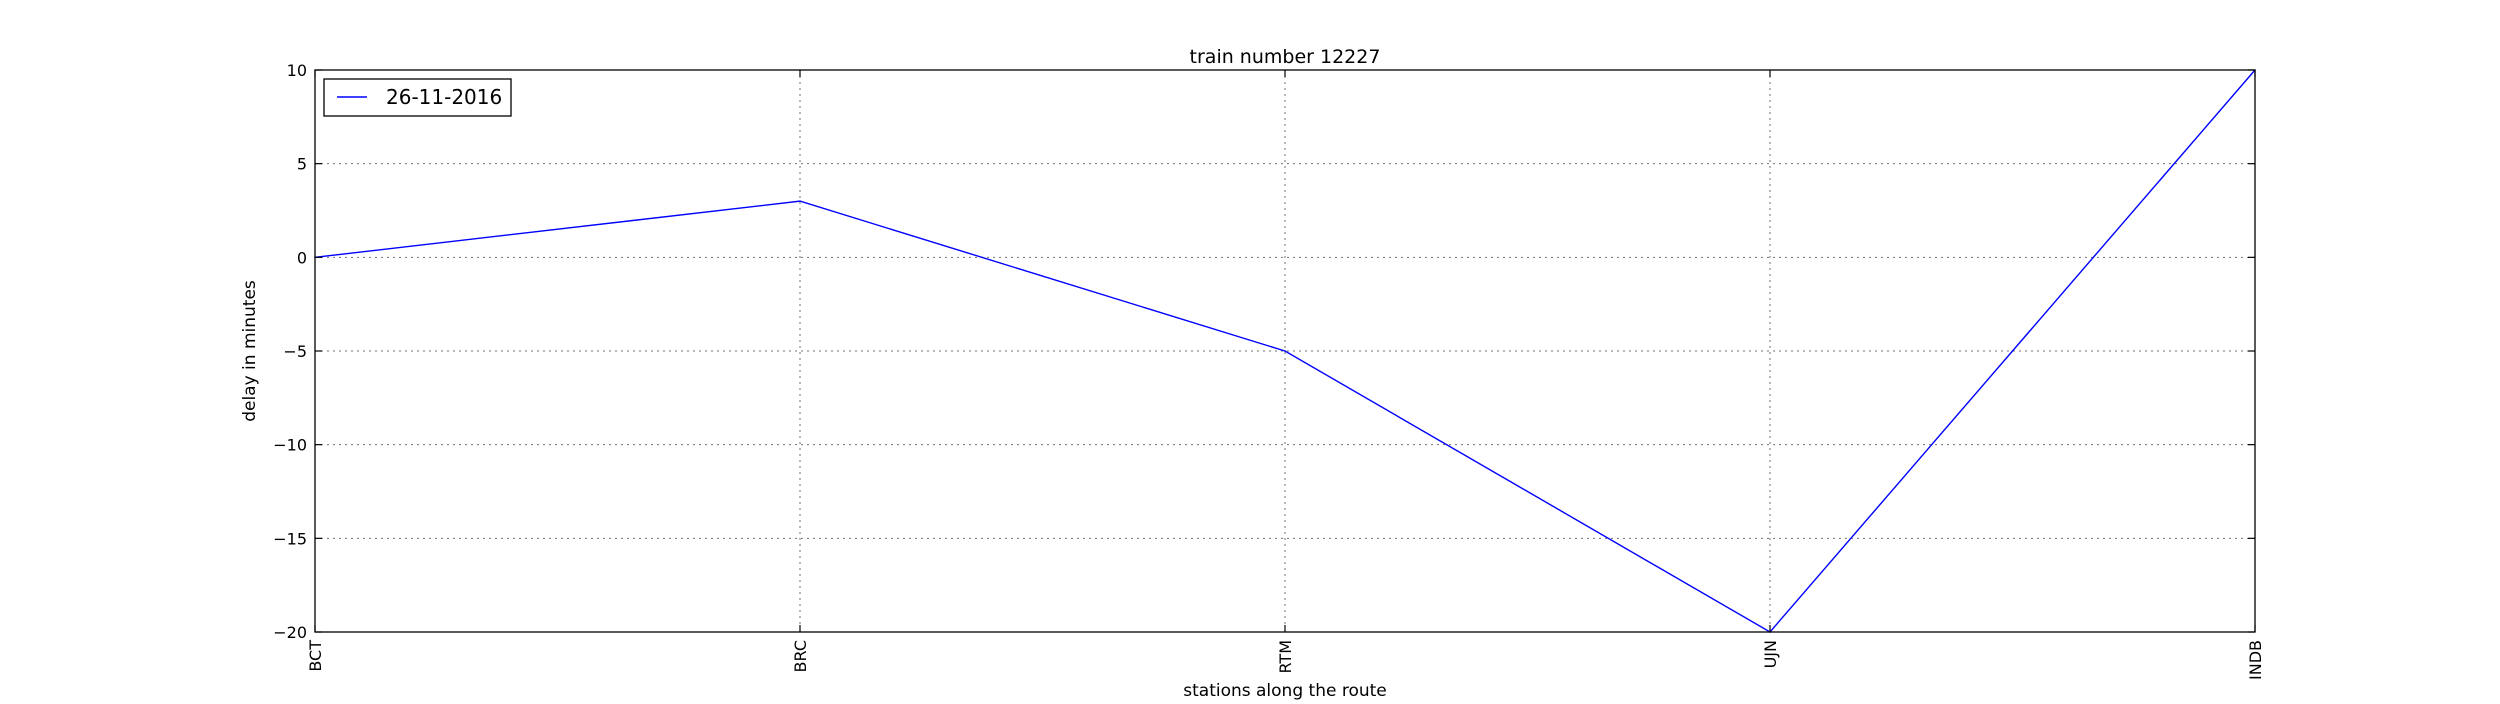 This screenshot has width=2500, height=704. What do you see at coordinates (290, 445) in the screenshot?
I see `y-tick-label: −10` at bounding box center [290, 445].